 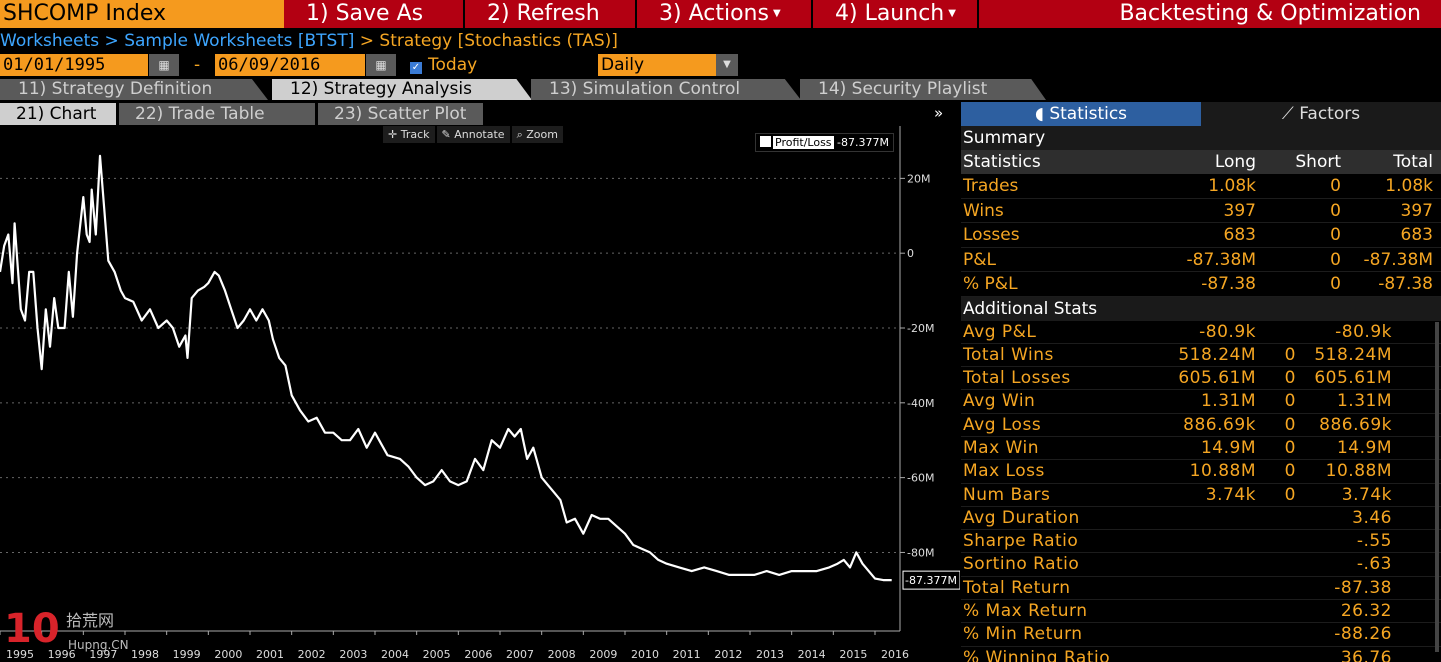 I want to click on additional-stat-row: Total Losses 605.61M 0 605.61M, so click(x=1201, y=379).